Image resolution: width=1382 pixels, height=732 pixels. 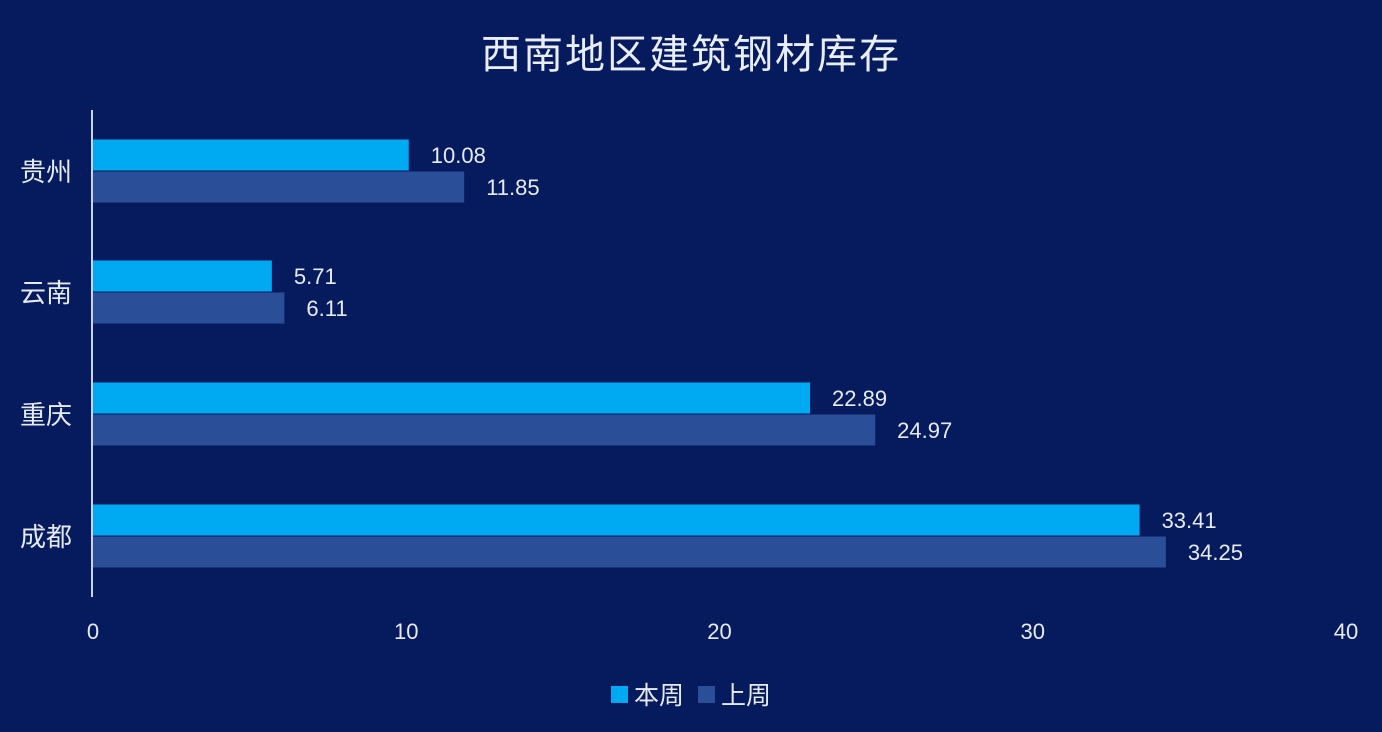 What do you see at coordinates (1033, 631) in the screenshot?
I see `x-tick-label: 30` at bounding box center [1033, 631].